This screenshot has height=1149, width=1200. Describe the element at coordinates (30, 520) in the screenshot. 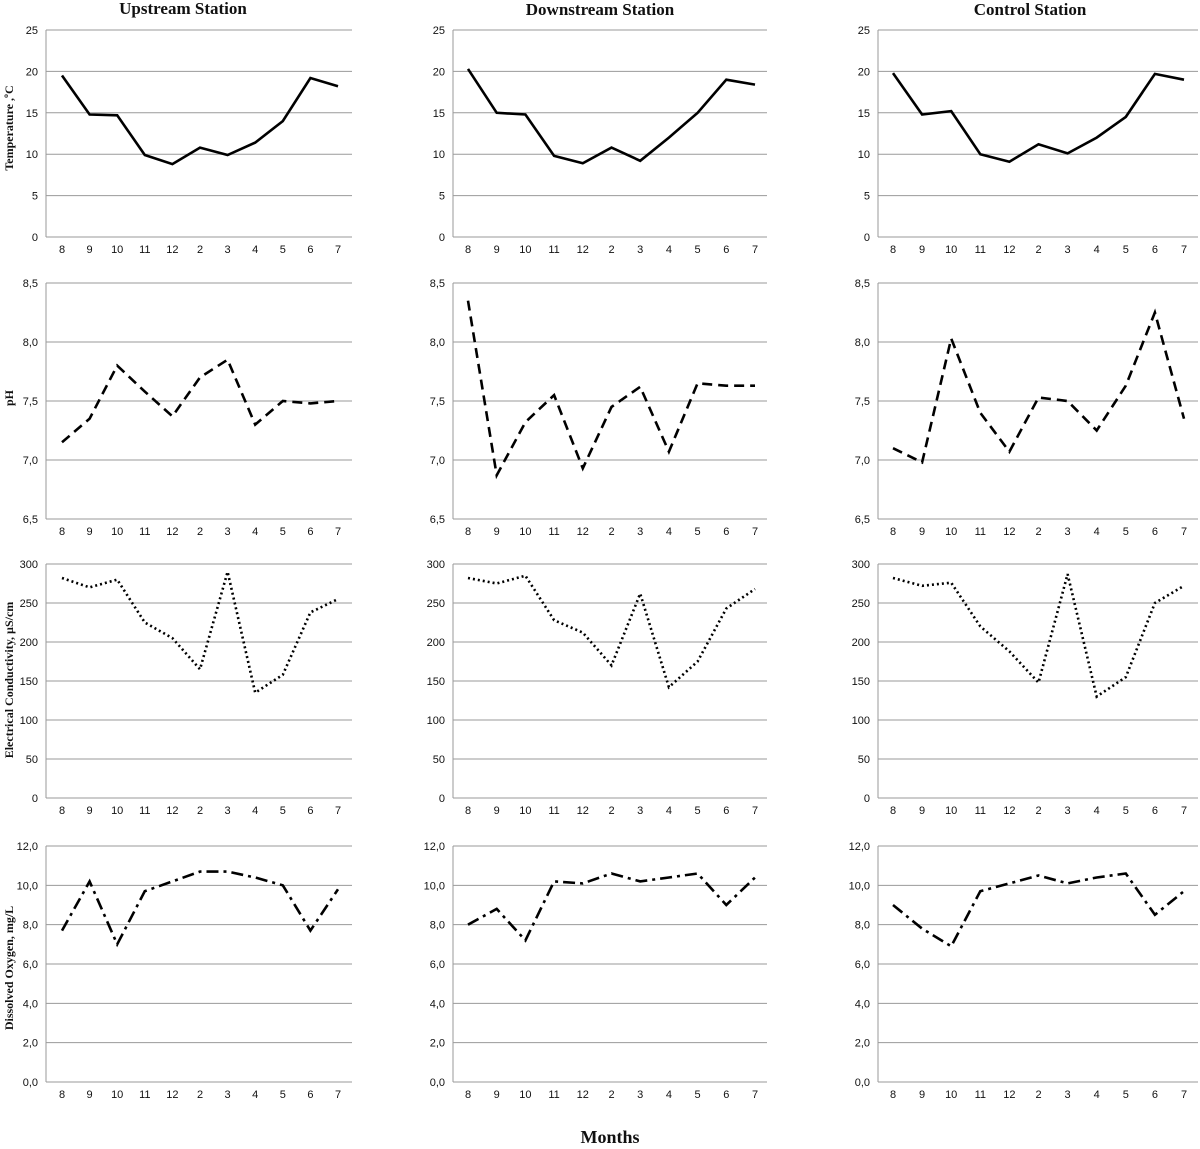

I see `y-tick-label: 6,5` at that location.